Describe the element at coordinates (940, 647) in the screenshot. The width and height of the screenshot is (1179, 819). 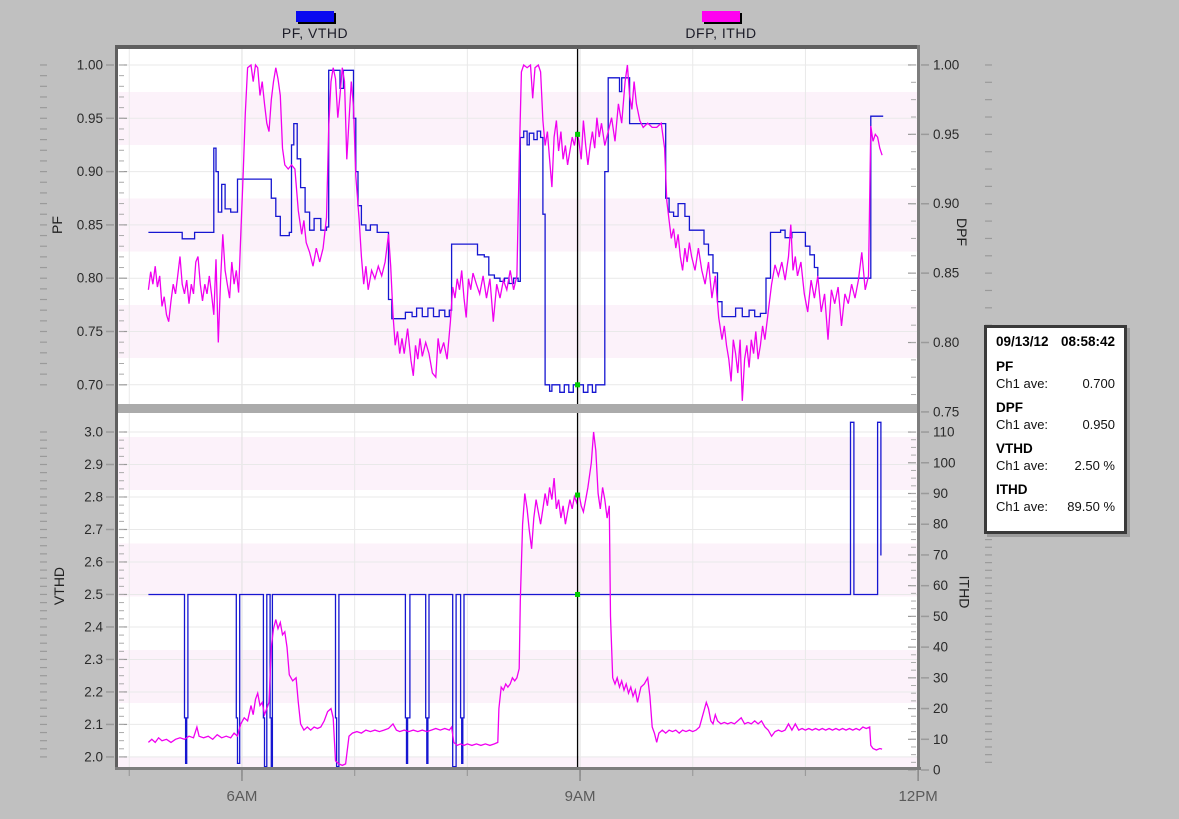
I see `right-axis-tick-label: 40` at that location.